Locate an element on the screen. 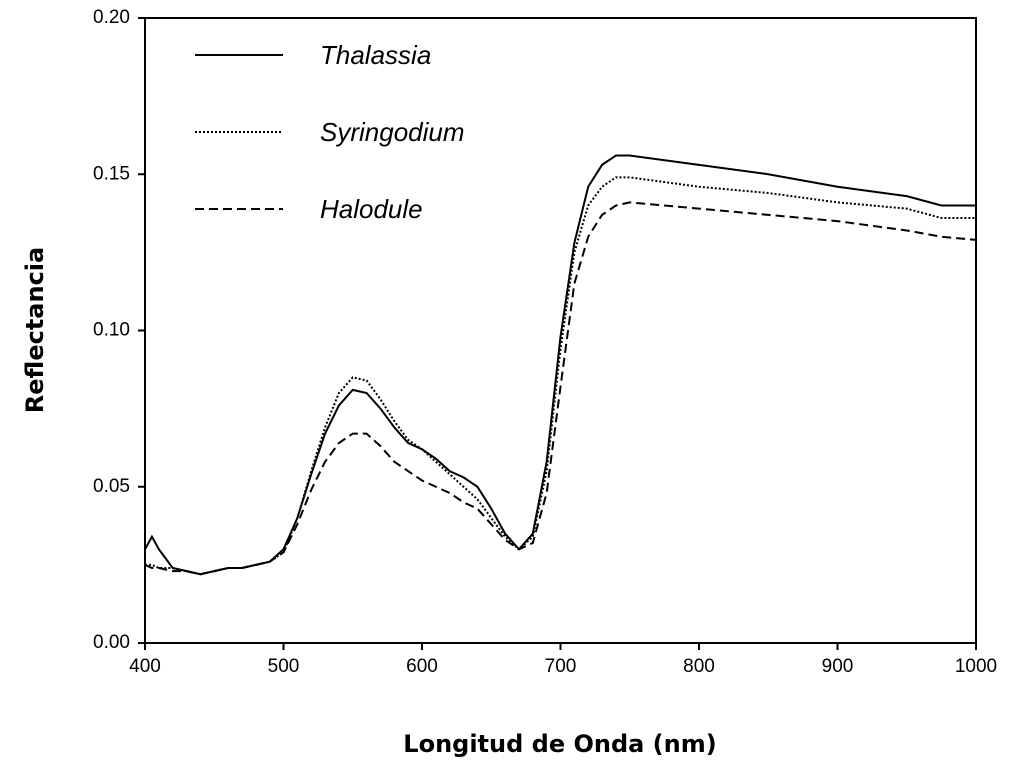 This screenshot has width=1010, height=761. x-tick-label: 900 is located at coordinates (838, 666).